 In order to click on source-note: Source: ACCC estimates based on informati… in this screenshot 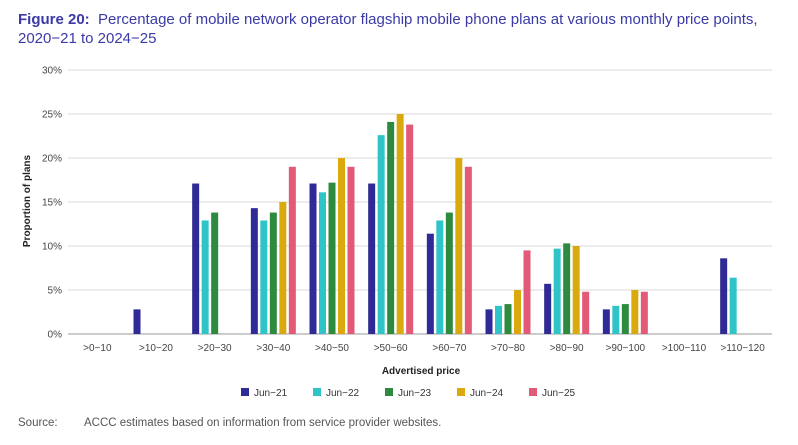, I will do `click(229, 423)`.